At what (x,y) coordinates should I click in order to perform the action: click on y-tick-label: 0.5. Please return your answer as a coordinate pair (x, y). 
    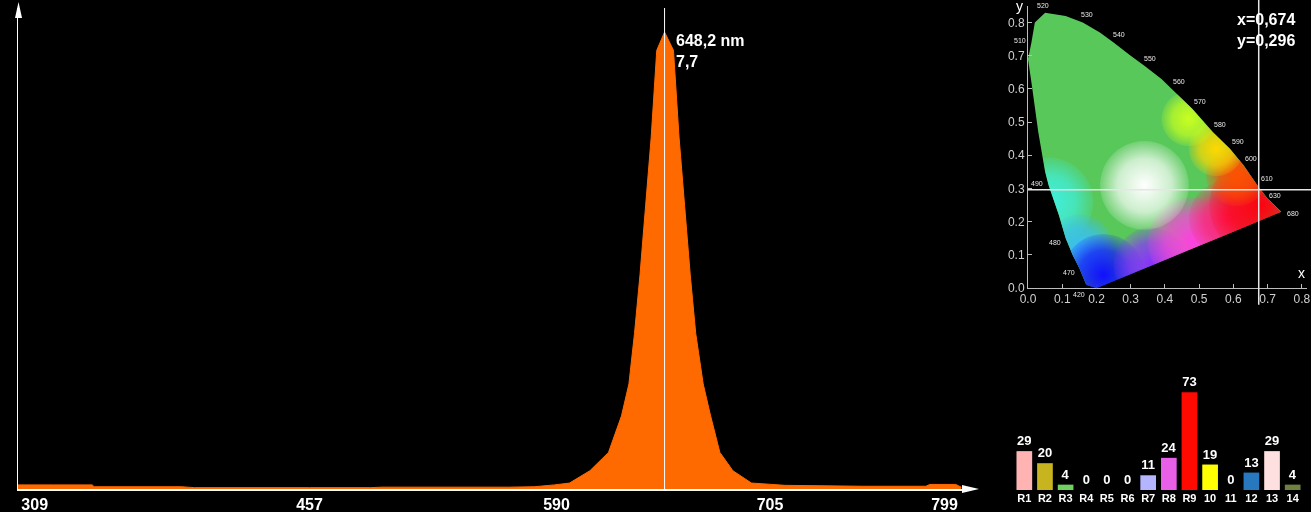
    Looking at the image, I should click on (1016, 122).